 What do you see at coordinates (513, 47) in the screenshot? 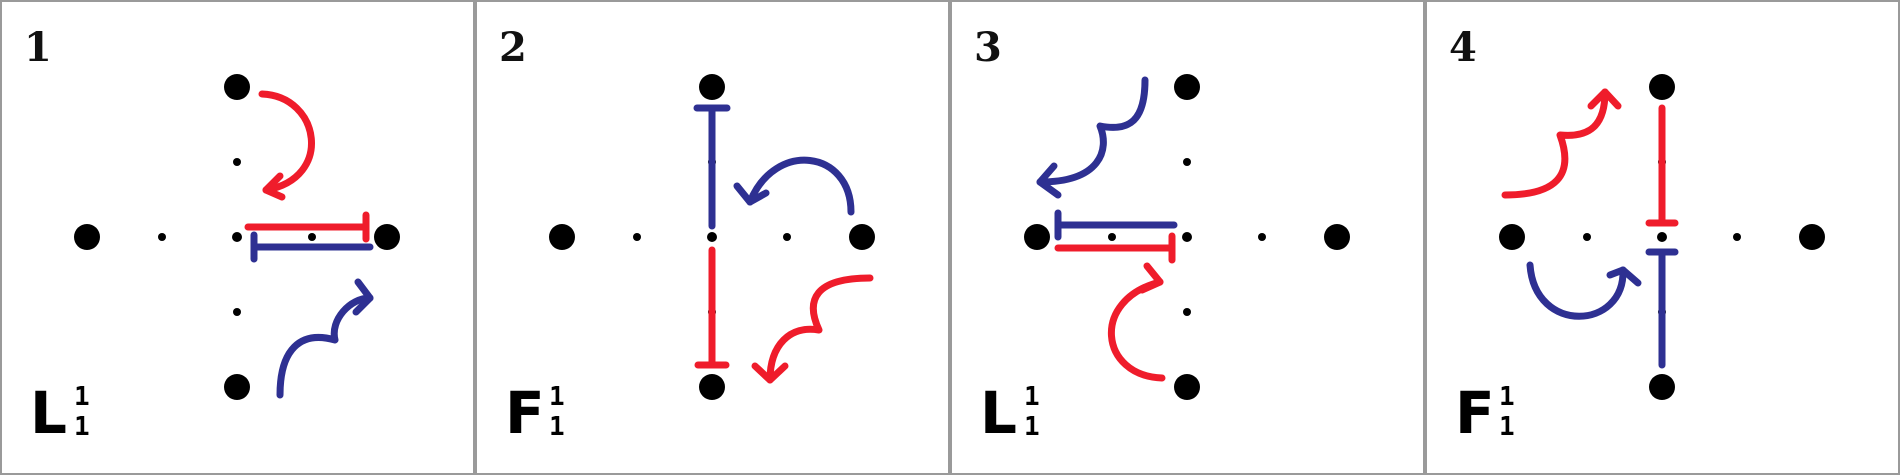
I see `panel-number: 2` at bounding box center [513, 47].